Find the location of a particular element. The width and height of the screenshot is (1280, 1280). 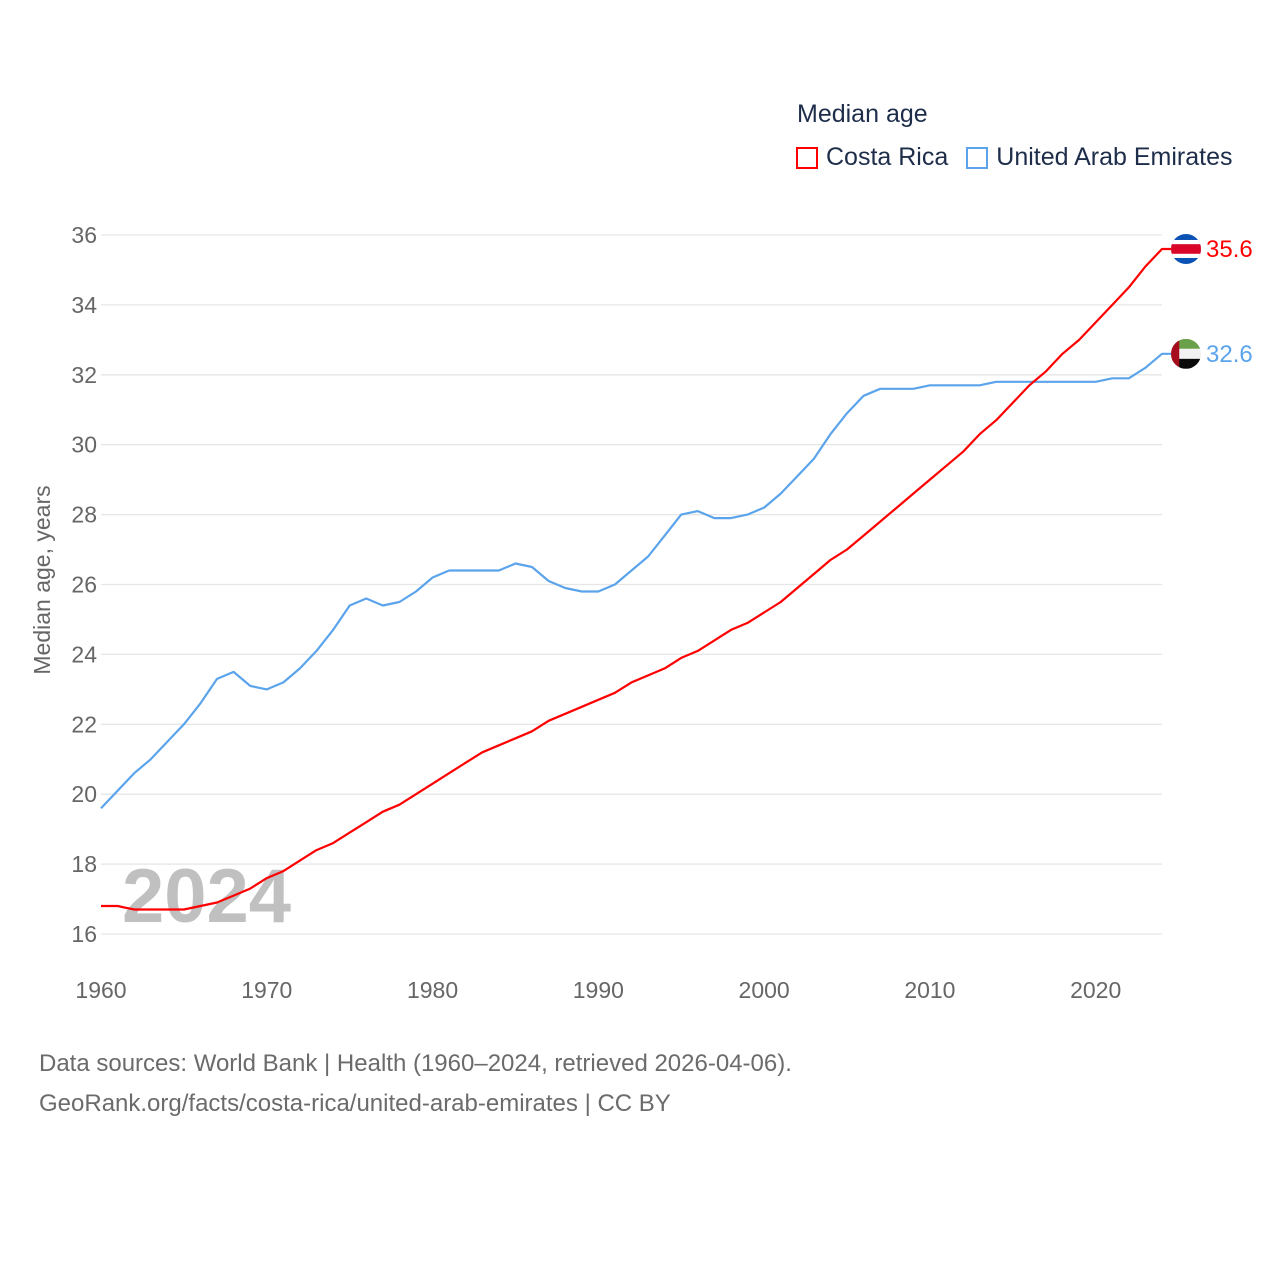

y-tick-label: 28 is located at coordinates (84, 515).